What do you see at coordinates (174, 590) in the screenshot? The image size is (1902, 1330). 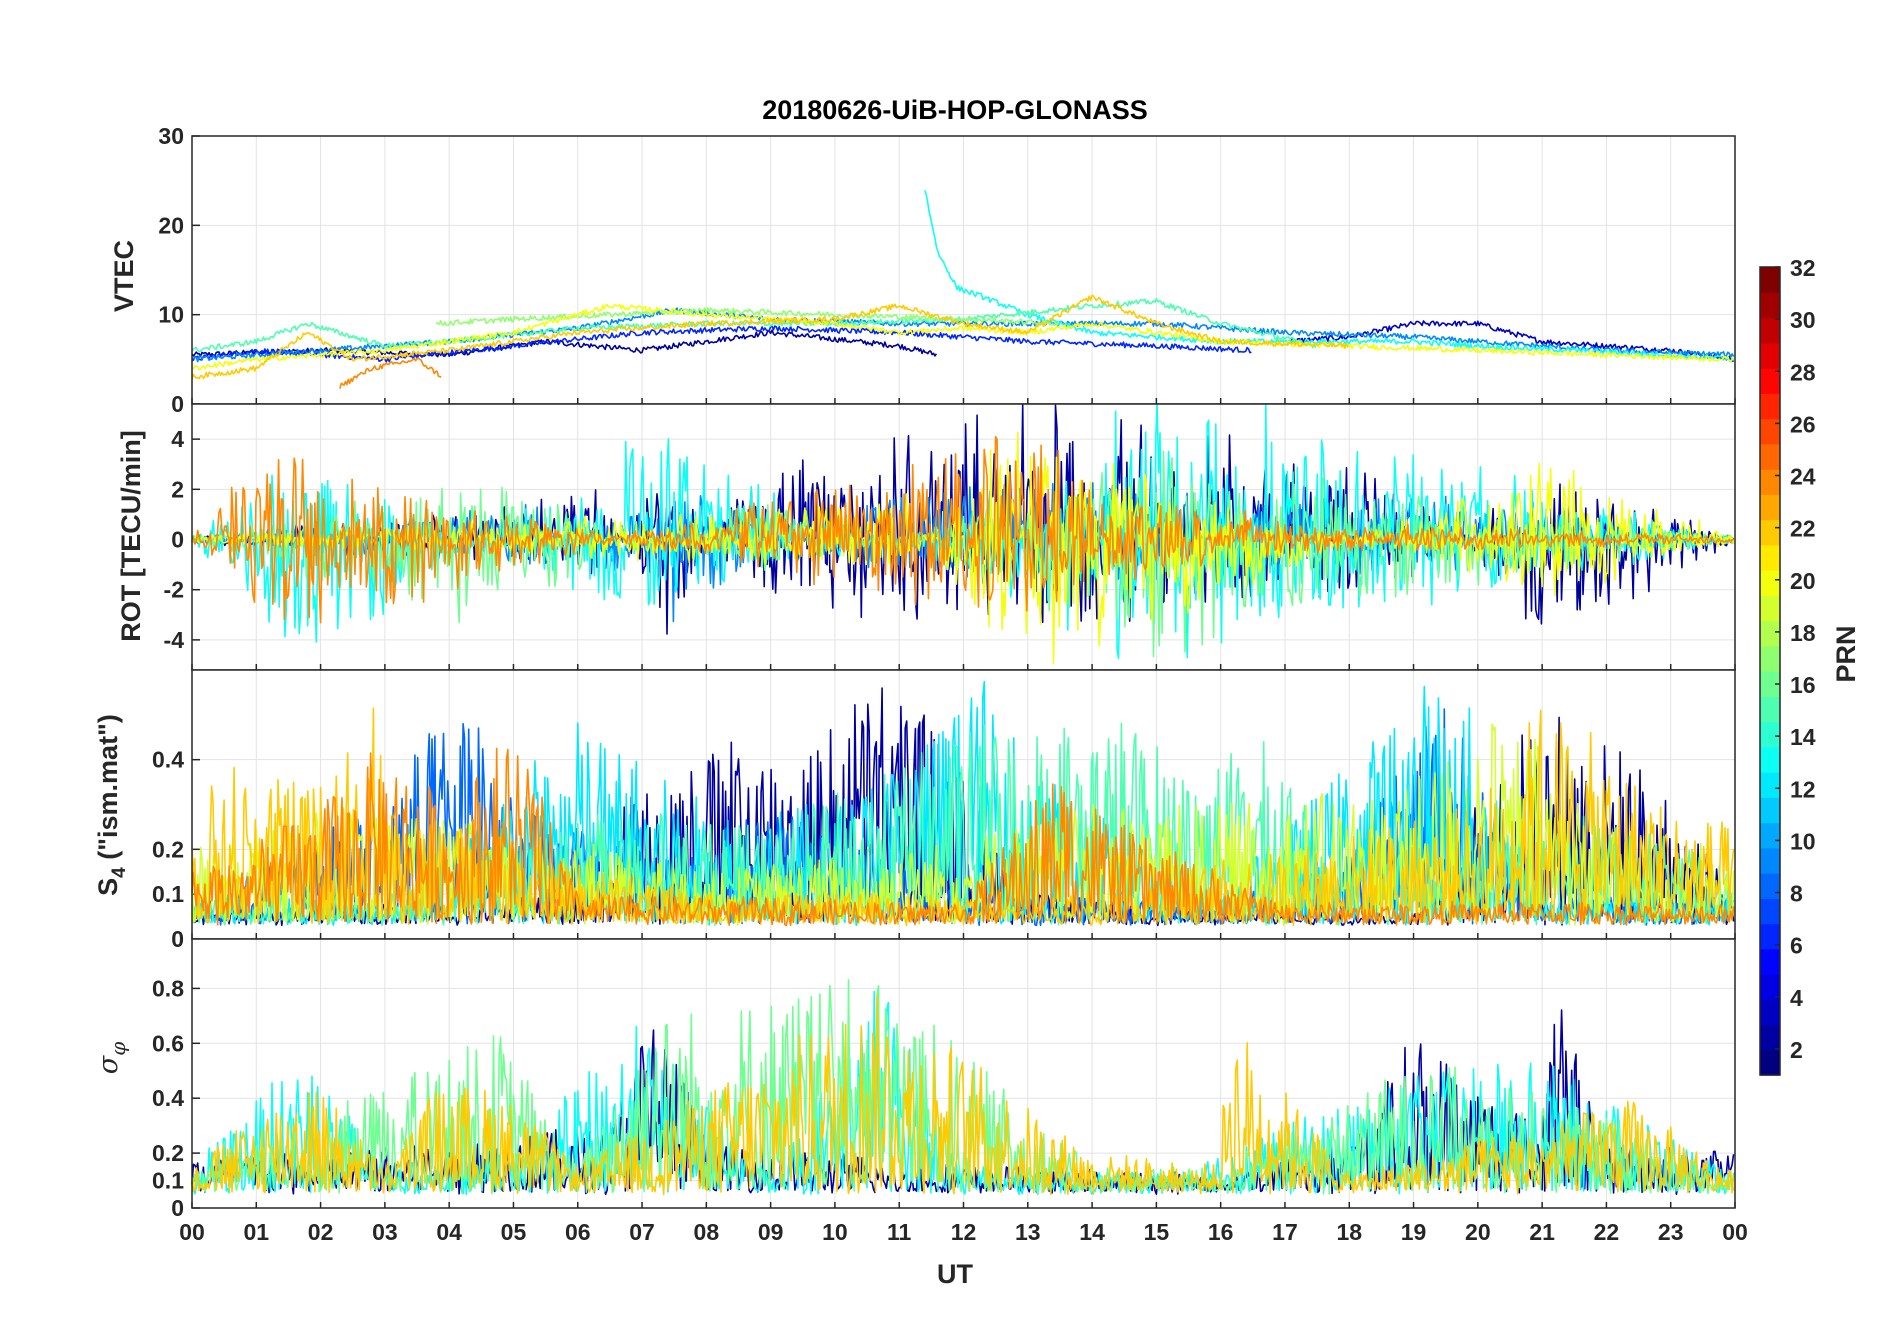 I see `y-tick-label: -2` at bounding box center [174, 590].